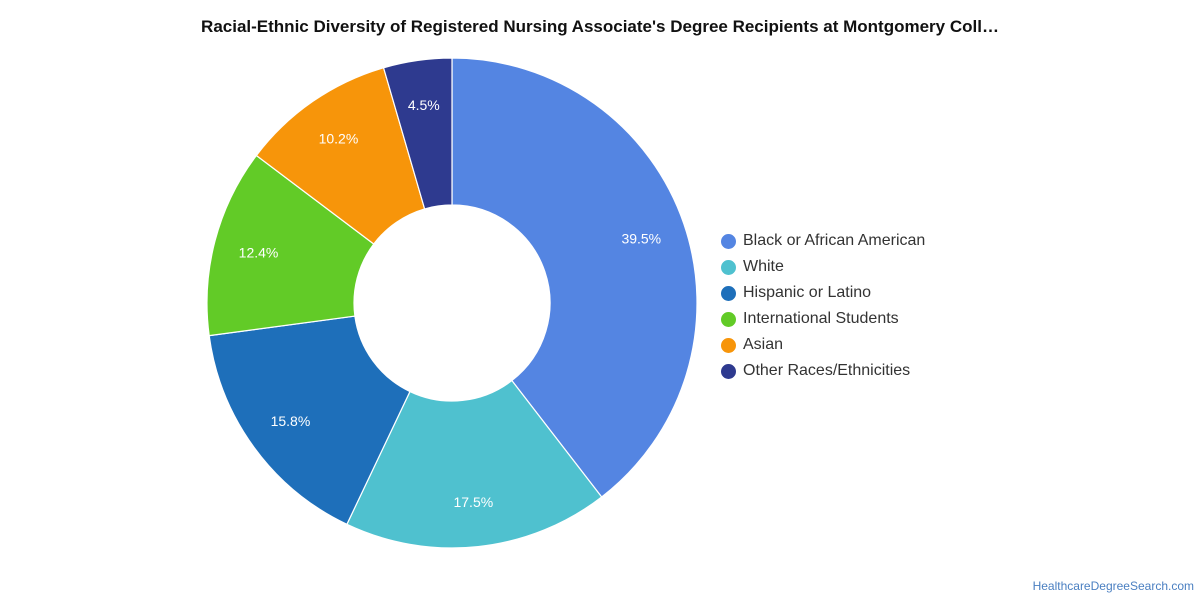 This screenshot has height=600, width=1200. I want to click on slice-label-other-races-ethnicities: 4.5%, so click(424, 105).